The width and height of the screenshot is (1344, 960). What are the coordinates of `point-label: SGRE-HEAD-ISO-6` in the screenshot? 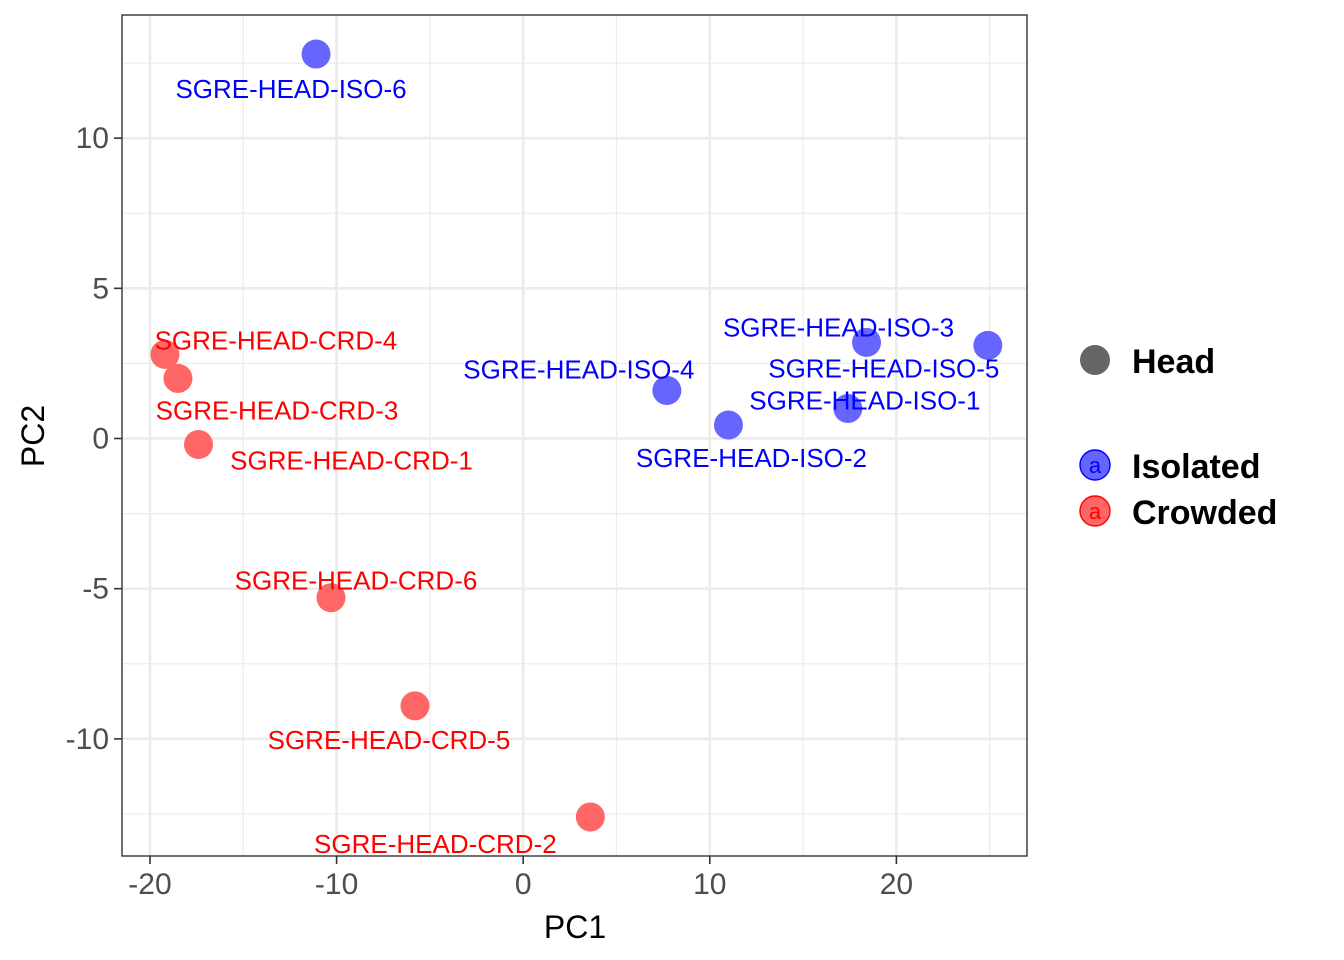 It's located at (290, 89).